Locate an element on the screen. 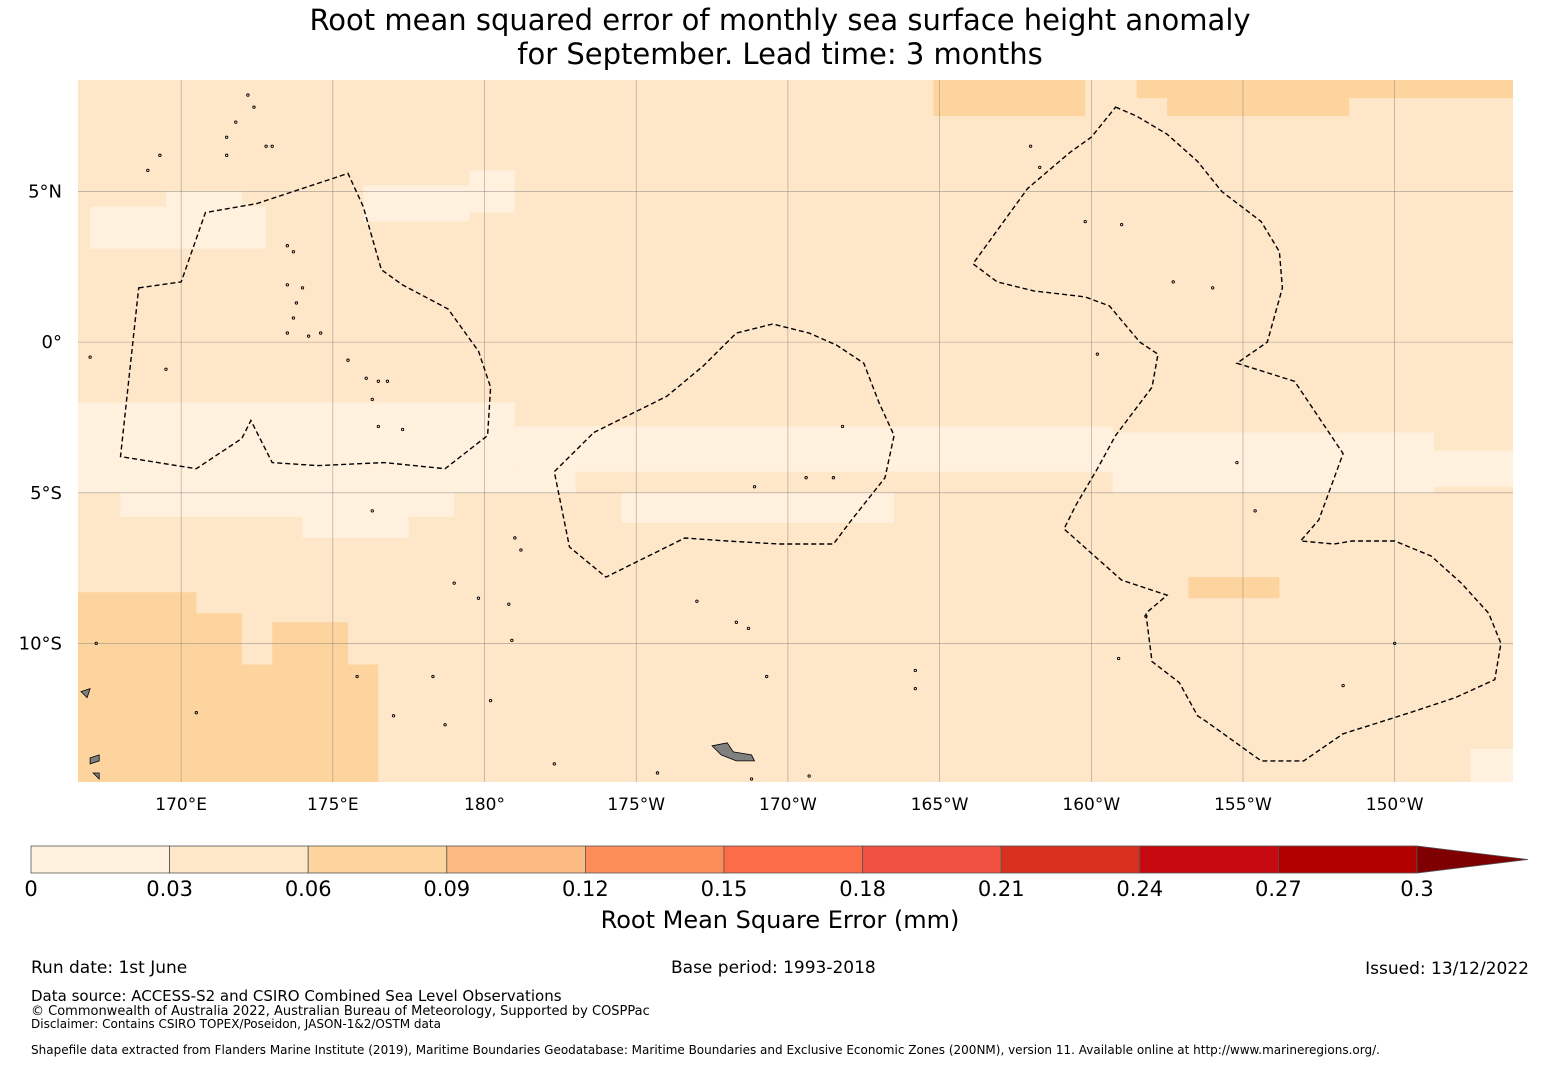 Image resolution: width=1560 pixels, height=1065 pixels. lon-tick-label: 170°E is located at coordinates (181, 805).